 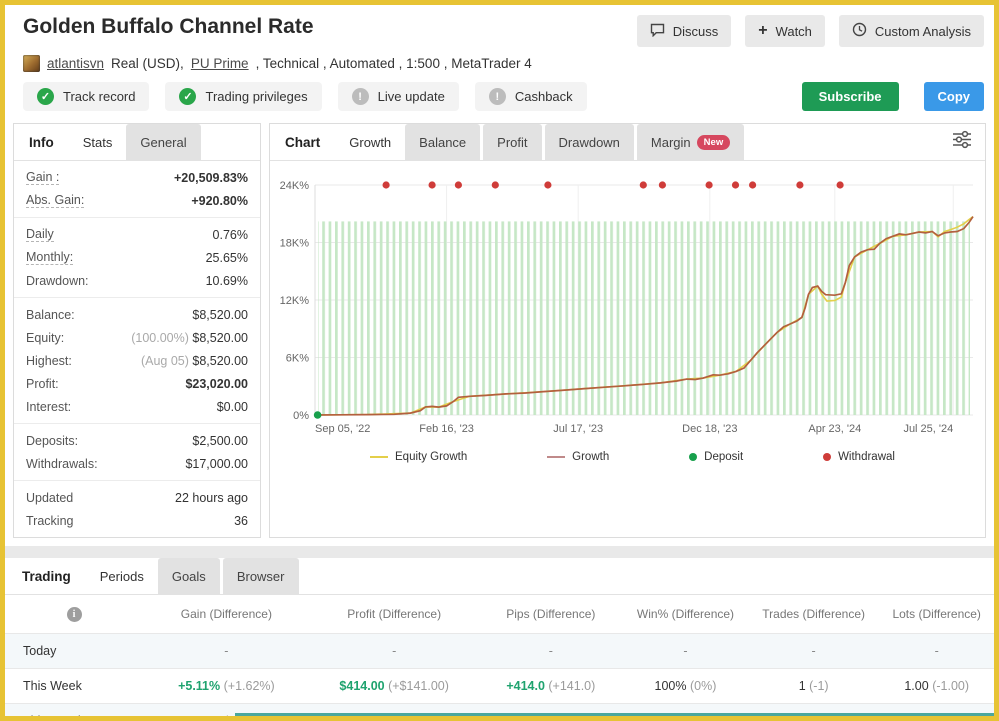 What do you see at coordinates (713, 142) in the screenshot?
I see `new-badge: New` at bounding box center [713, 142].